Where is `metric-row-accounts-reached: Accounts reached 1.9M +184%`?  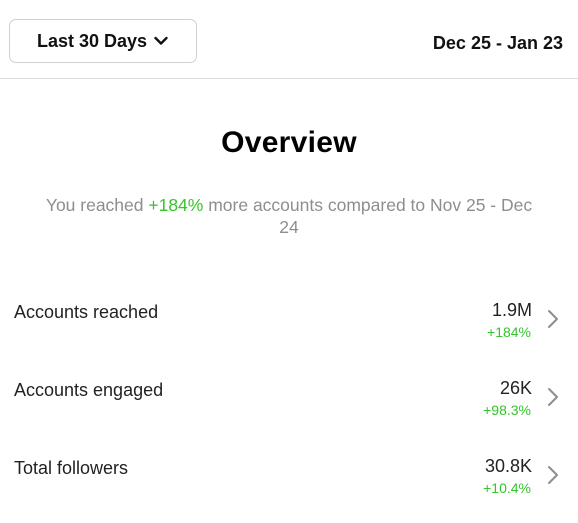
metric-row-accounts-reached: Accounts reached 1.9M +184% is located at coordinates (289, 330).